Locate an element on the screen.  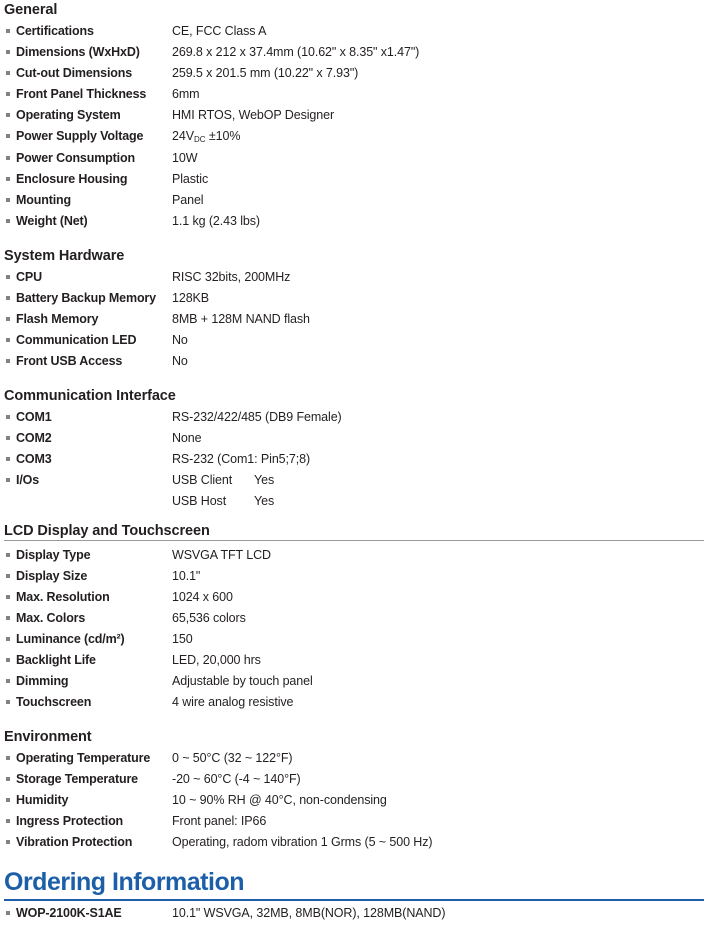
spec-row: Dimming Adjustable by touch panel is located at coordinates (353, 681).